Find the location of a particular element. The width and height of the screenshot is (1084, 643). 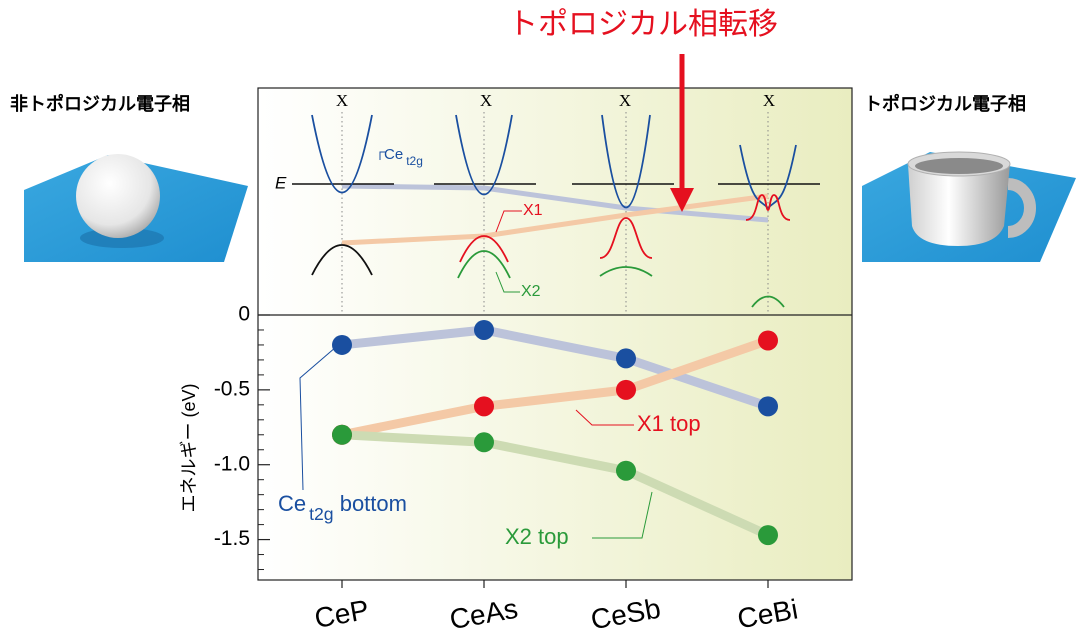

band-label: Ce t2g is located at coordinates (403, 157).